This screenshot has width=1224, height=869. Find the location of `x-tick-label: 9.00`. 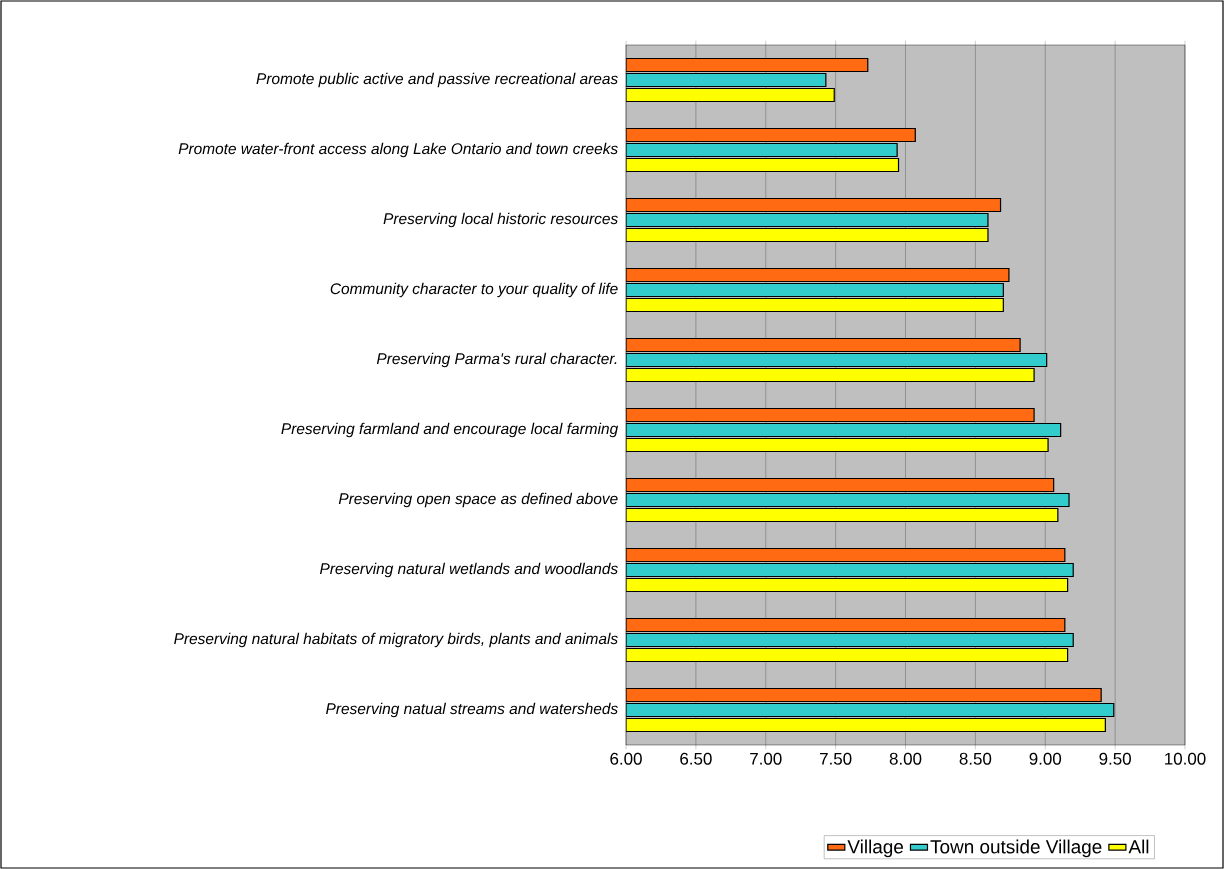

x-tick-label: 9.00 is located at coordinates (1045, 758).